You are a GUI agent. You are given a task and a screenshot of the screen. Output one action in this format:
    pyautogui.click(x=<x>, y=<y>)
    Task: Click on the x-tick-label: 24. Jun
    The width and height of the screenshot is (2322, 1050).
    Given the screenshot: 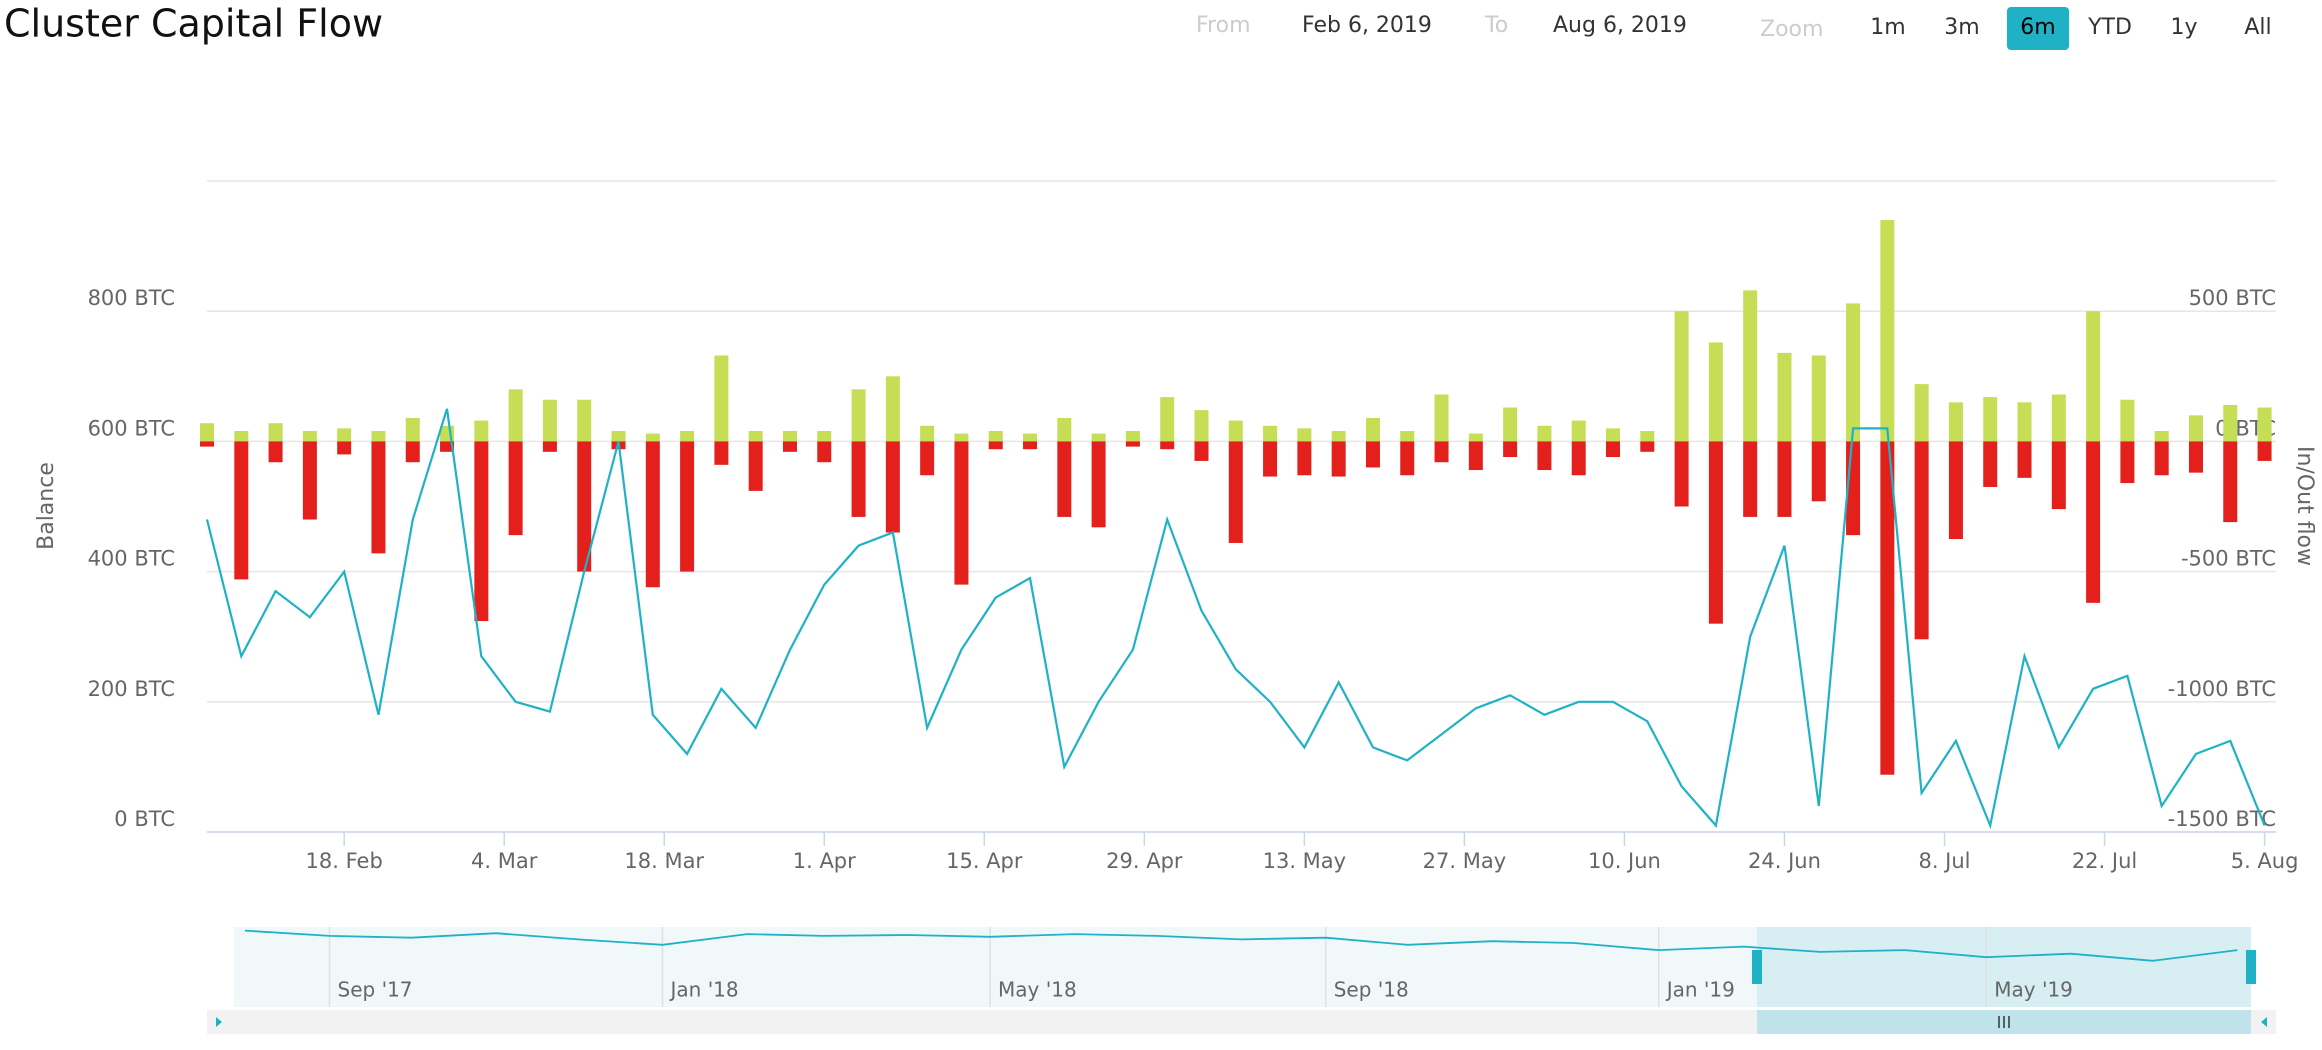 What is the action you would take?
    pyautogui.click(x=1784, y=861)
    